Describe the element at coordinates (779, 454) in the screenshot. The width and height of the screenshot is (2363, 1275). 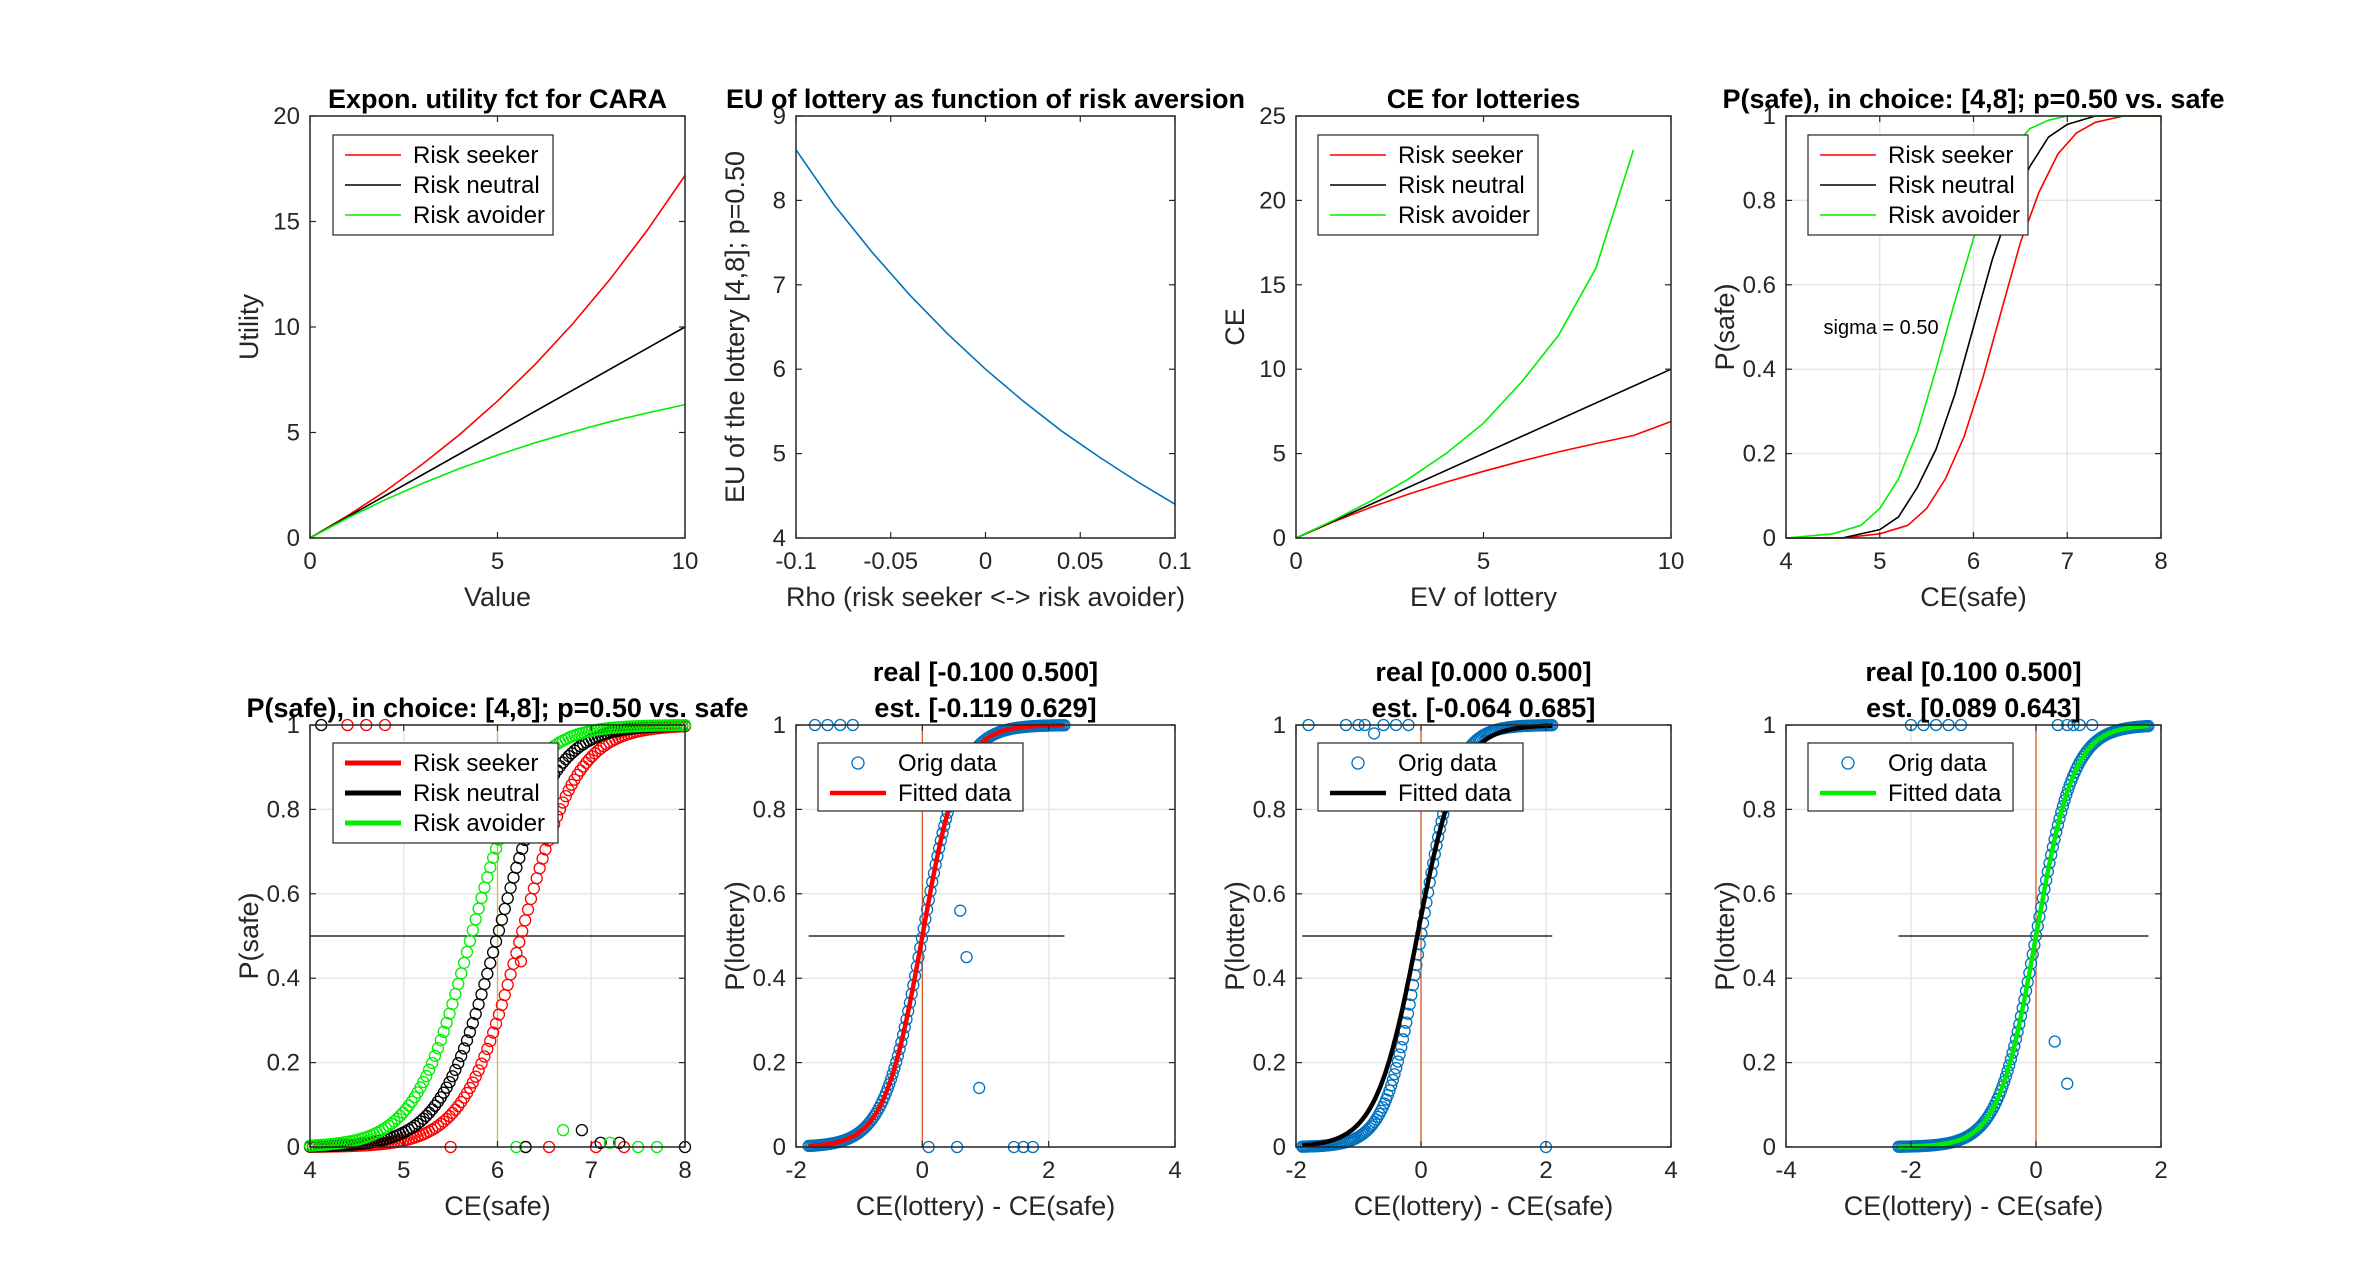
I see `y-tick-label: 5` at that location.